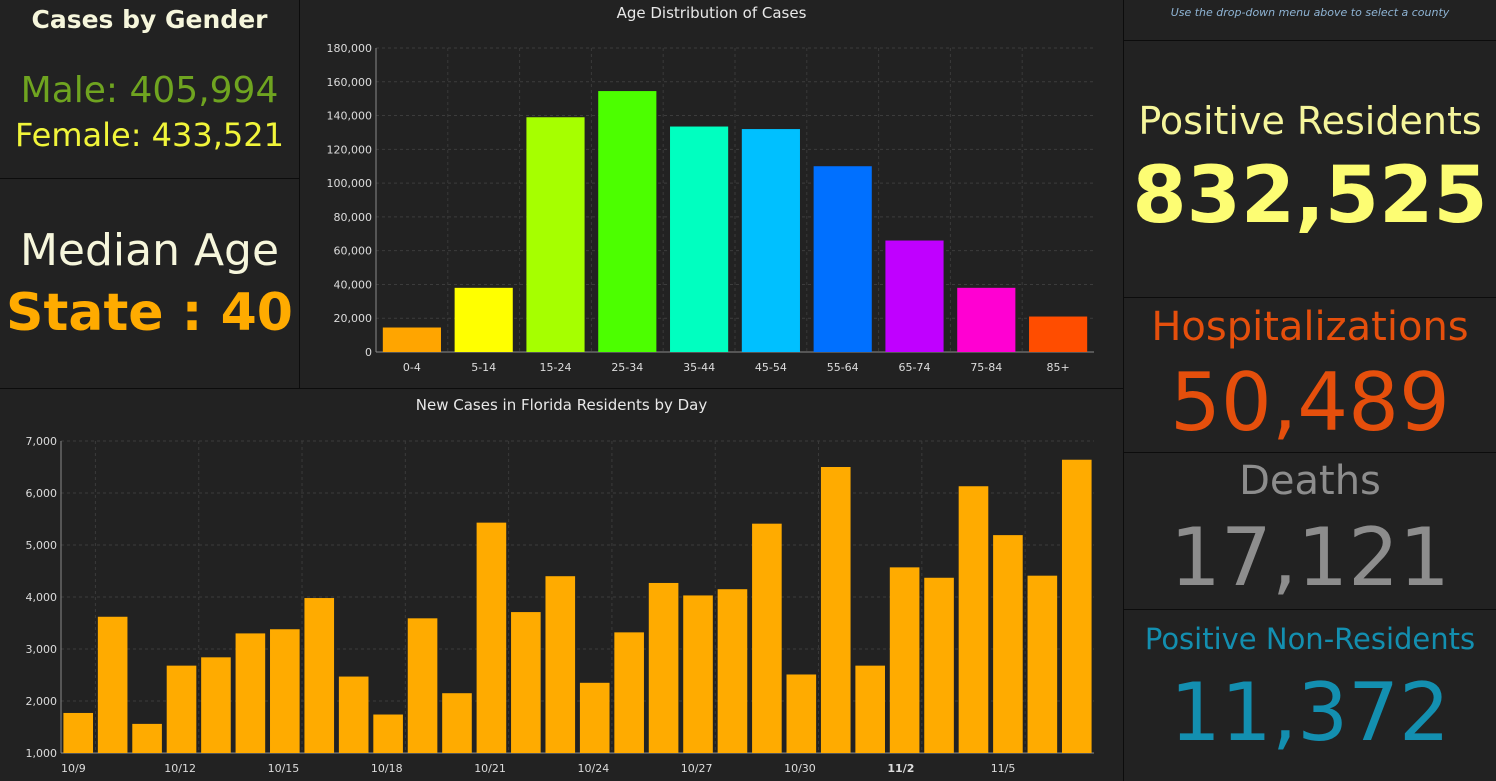 The width and height of the screenshot is (1496, 781). Describe the element at coordinates (350, 183) in the screenshot. I see `y-tick-label: 100,000` at that location.